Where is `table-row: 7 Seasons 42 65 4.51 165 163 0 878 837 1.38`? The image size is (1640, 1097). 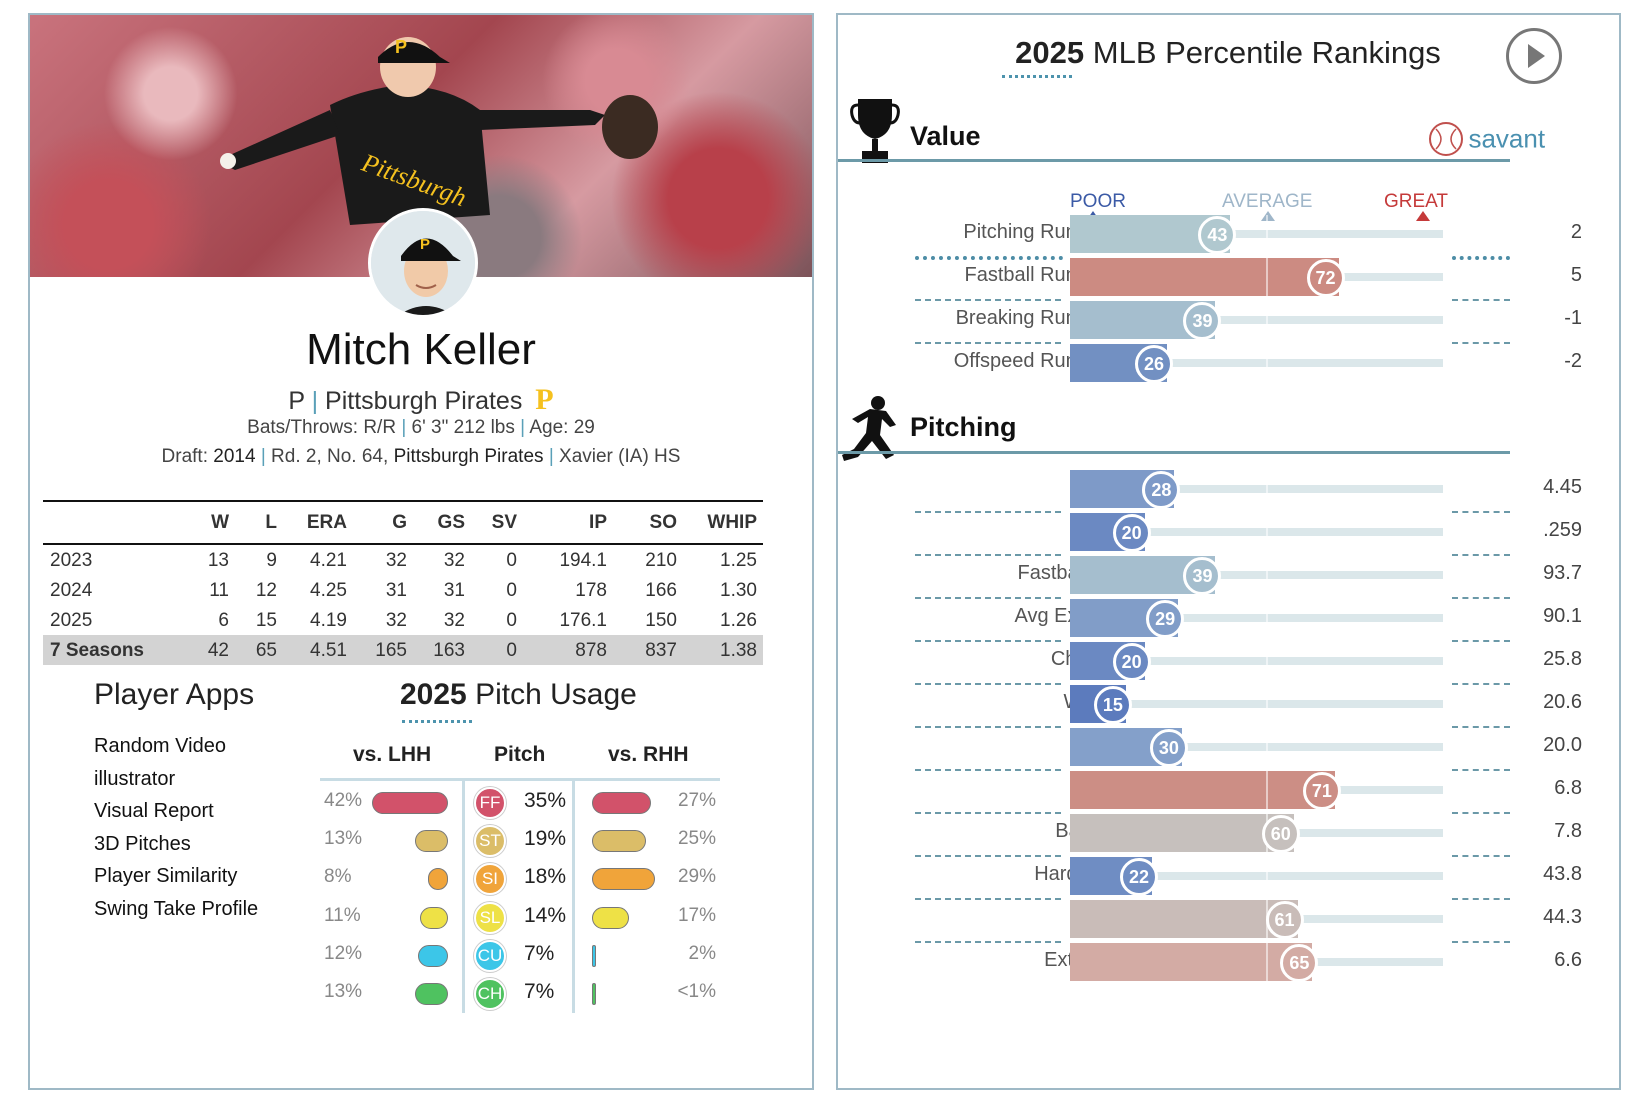 table-row: 7 Seasons 42 65 4.51 165 163 0 878 837 1.38 is located at coordinates (403, 650).